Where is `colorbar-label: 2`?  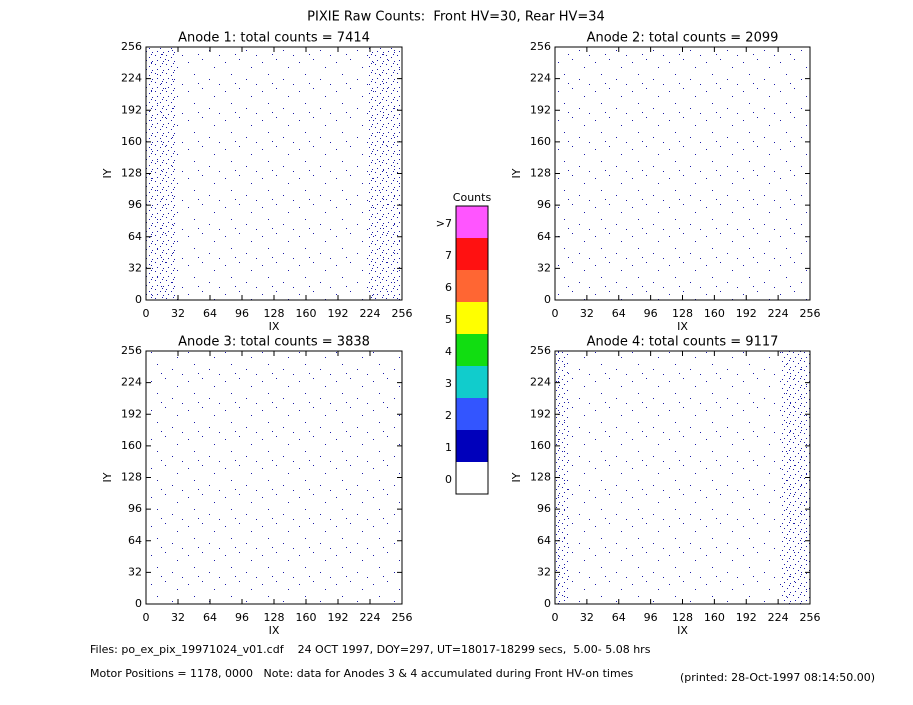
colorbar-label: 2 is located at coordinates (448, 415).